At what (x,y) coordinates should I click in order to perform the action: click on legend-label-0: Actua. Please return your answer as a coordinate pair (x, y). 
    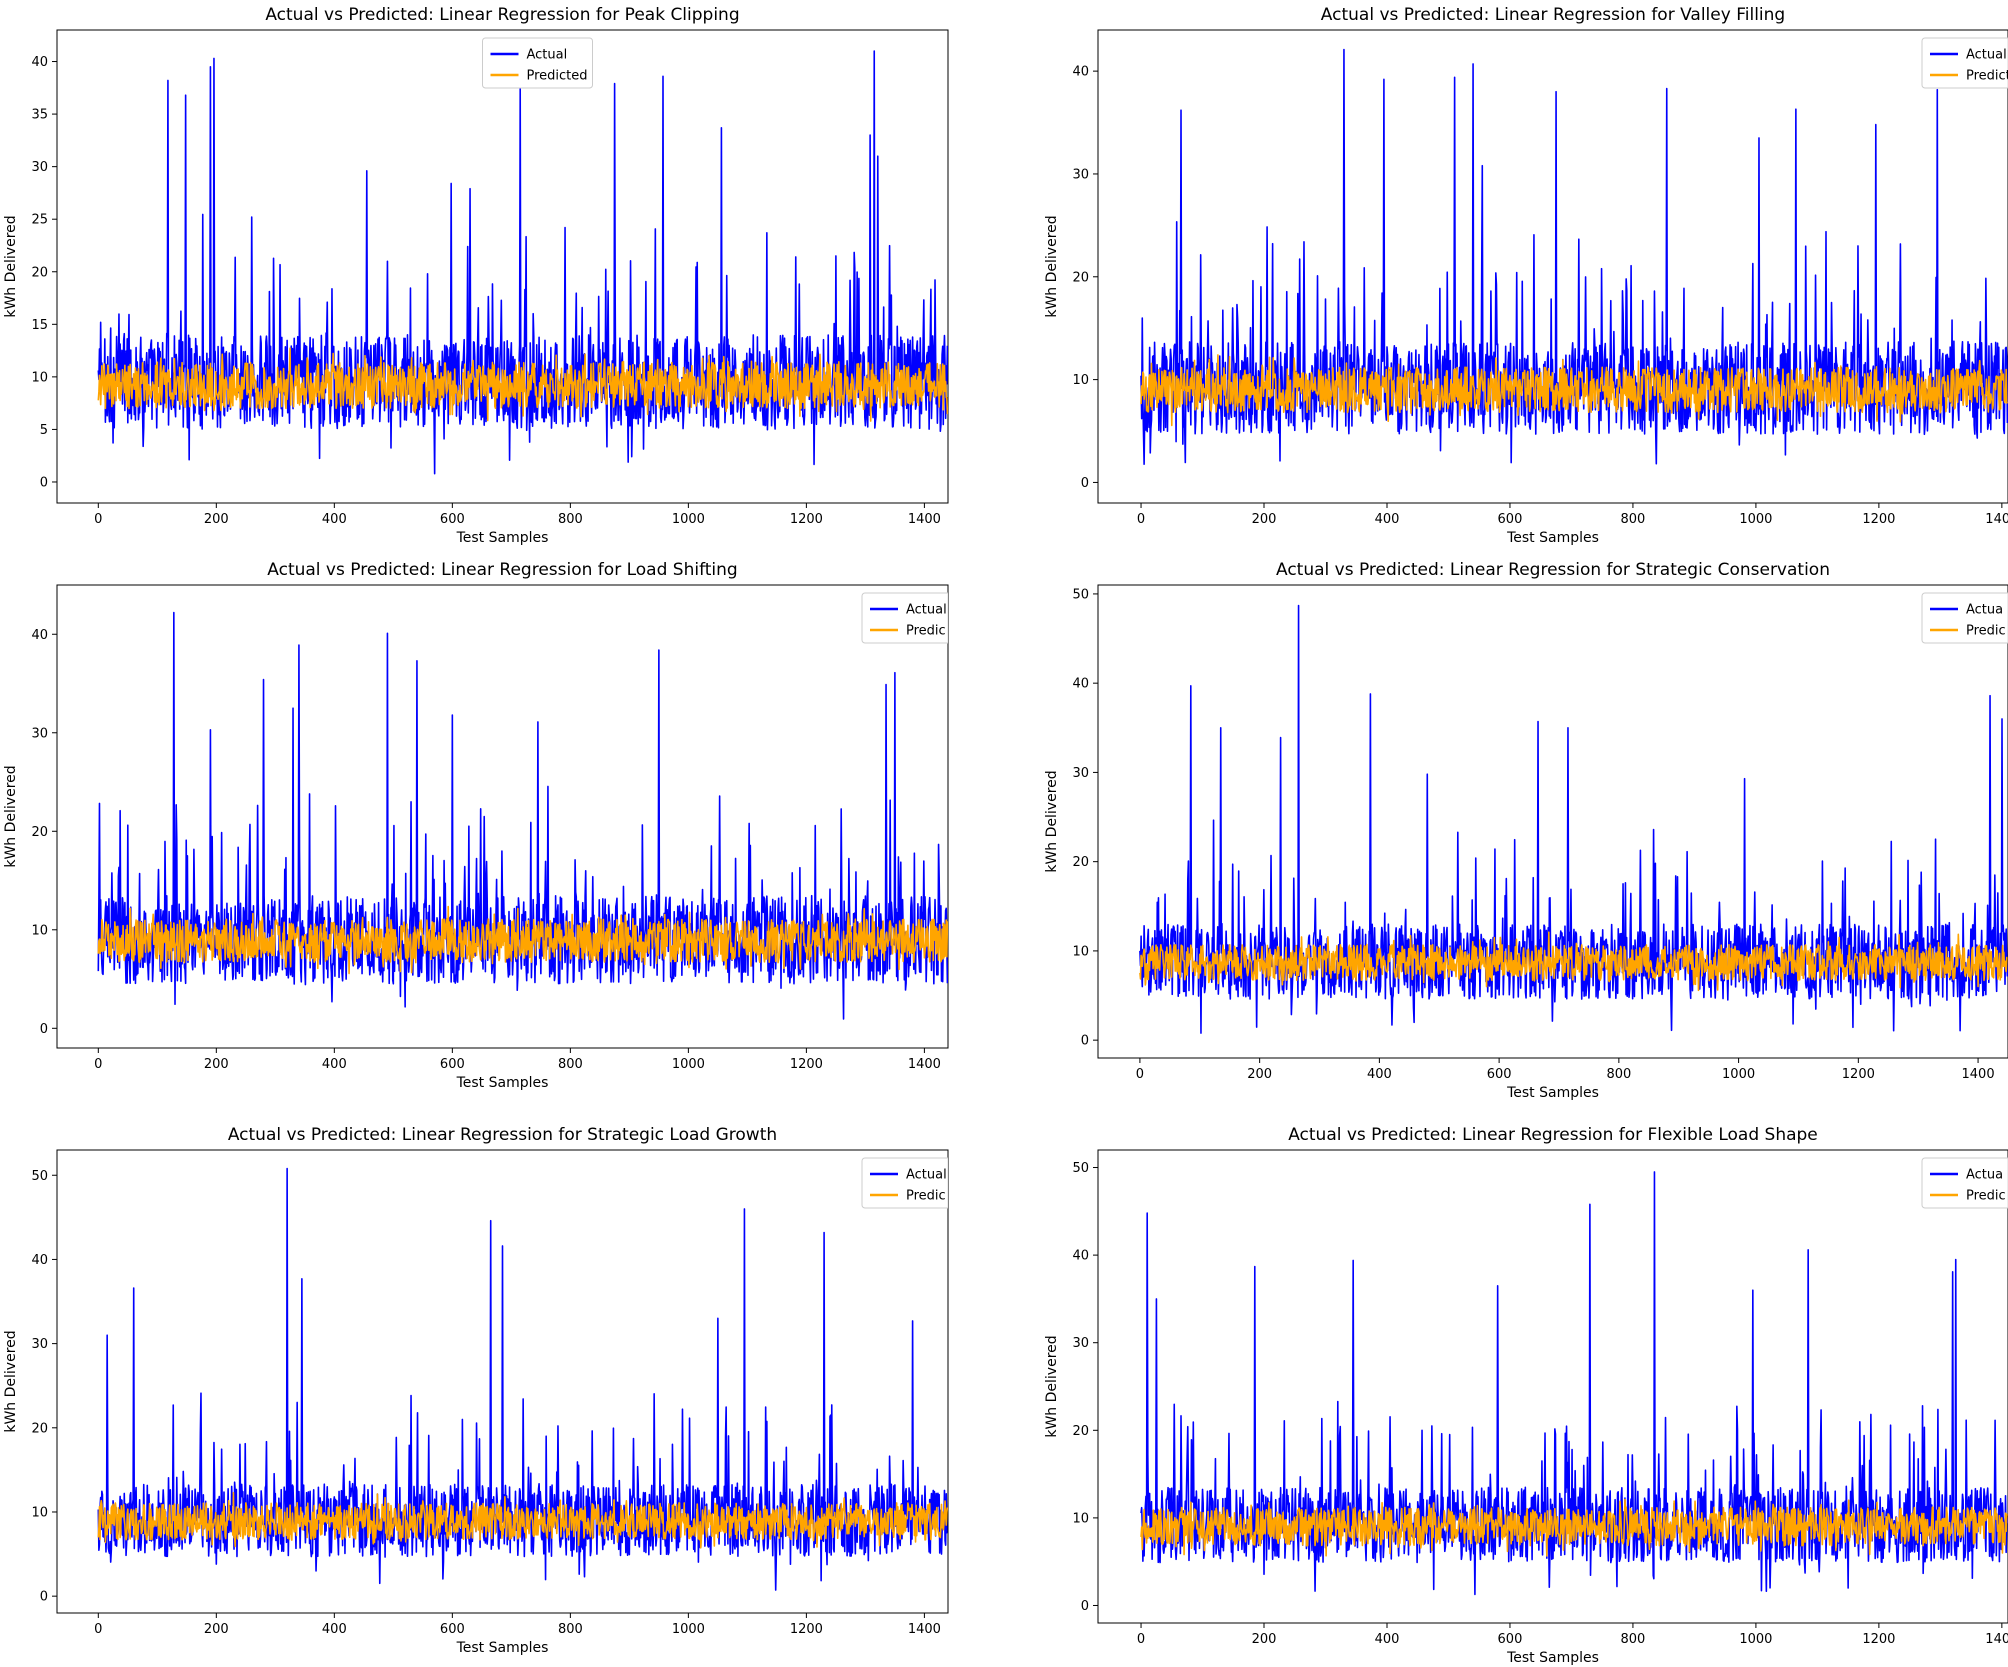
    Looking at the image, I should click on (1984, 610).